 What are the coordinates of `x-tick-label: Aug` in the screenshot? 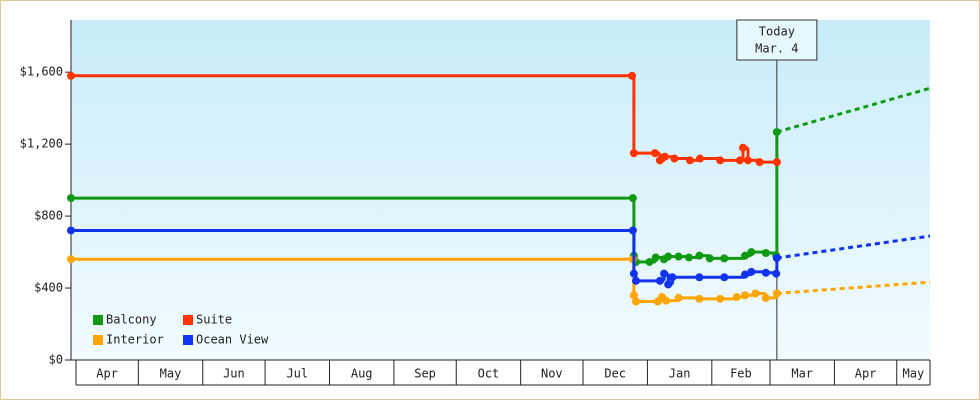 It's located at (362, 374).